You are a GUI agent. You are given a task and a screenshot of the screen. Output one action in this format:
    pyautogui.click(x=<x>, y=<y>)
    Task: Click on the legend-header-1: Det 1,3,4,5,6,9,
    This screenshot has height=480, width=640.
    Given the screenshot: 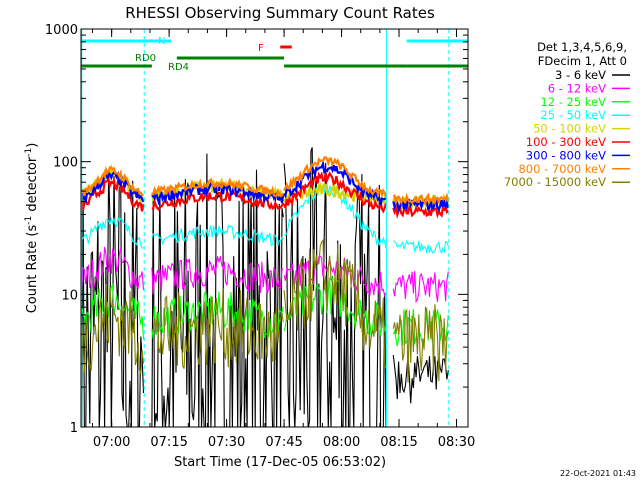 What is the action you would take?
    pyautogui.click(x=582, y=47)
    